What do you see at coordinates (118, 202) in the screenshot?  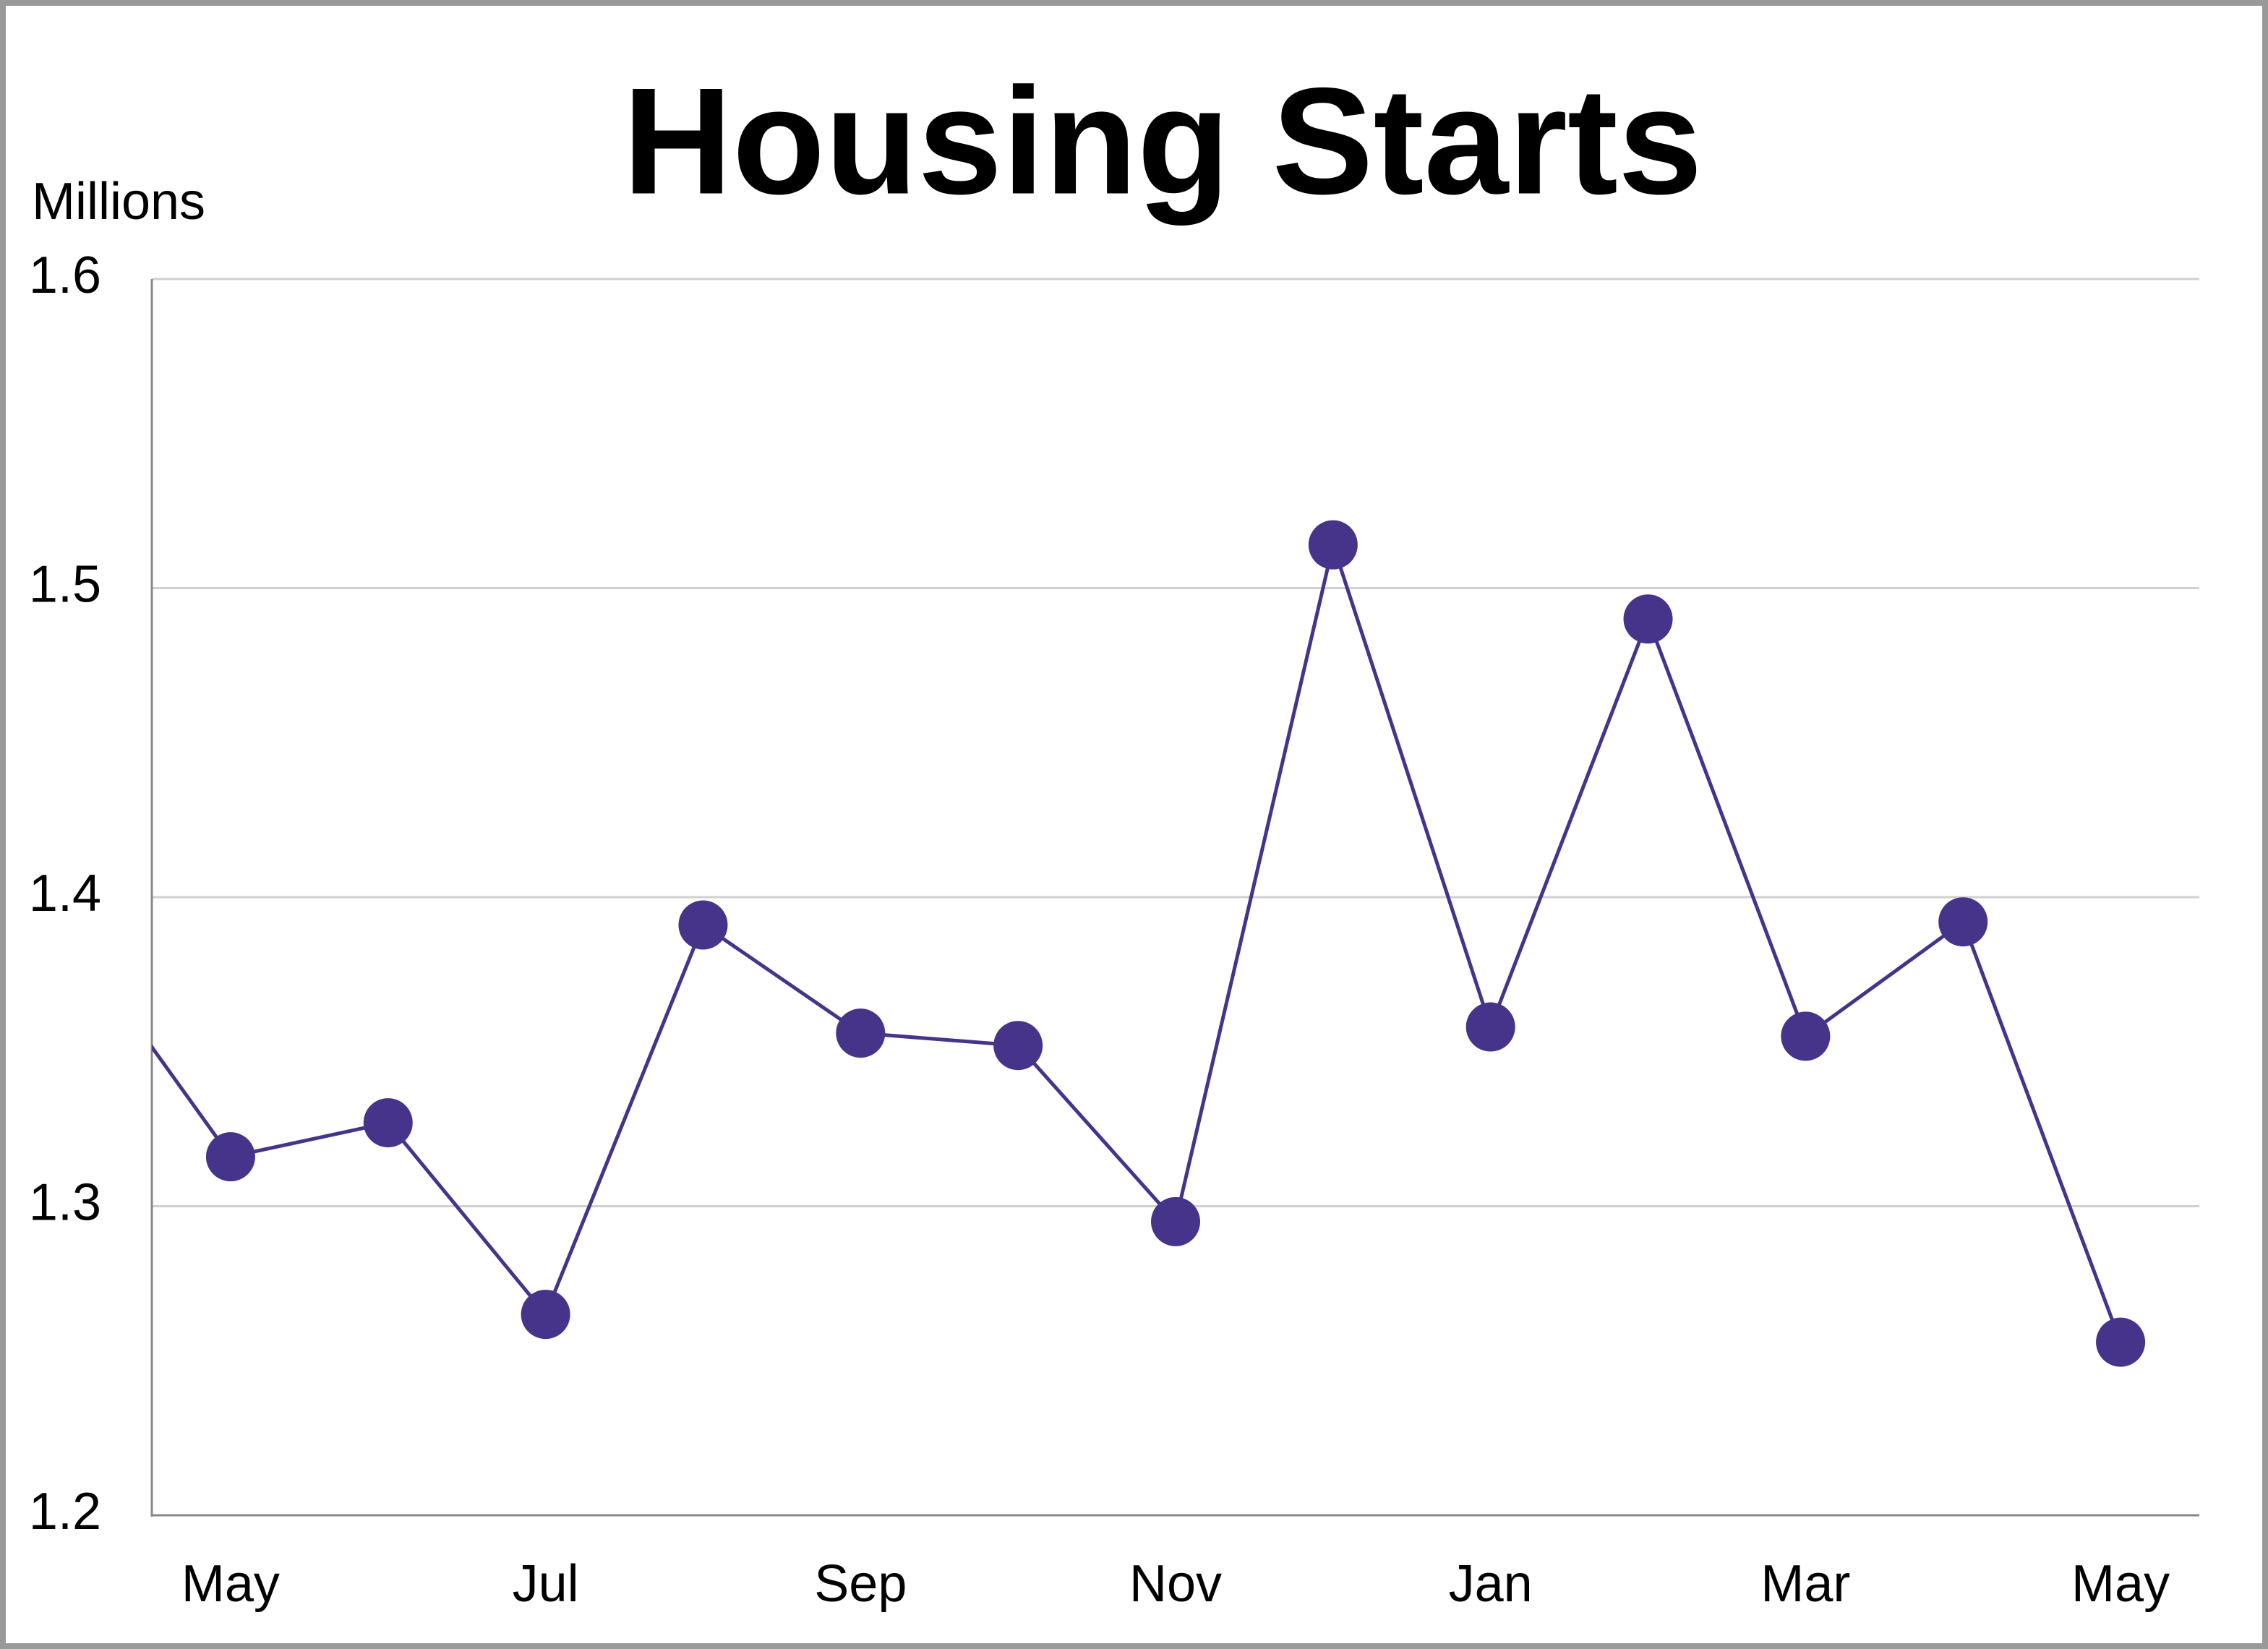 I see `y-axis-label: Millions` at bounding box center [118, 202].